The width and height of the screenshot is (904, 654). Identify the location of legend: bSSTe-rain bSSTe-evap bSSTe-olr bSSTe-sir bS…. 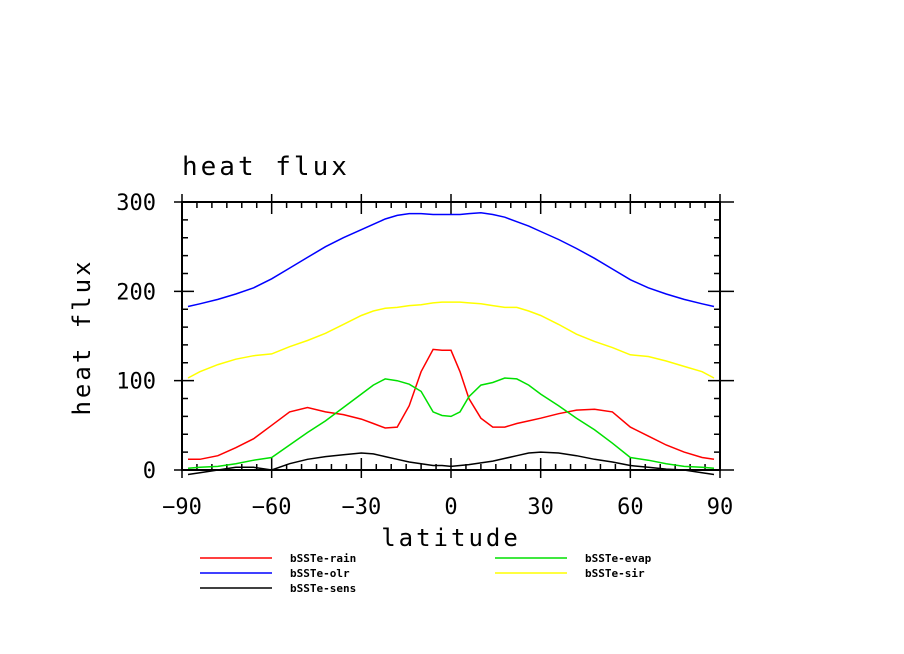
(426, 573).